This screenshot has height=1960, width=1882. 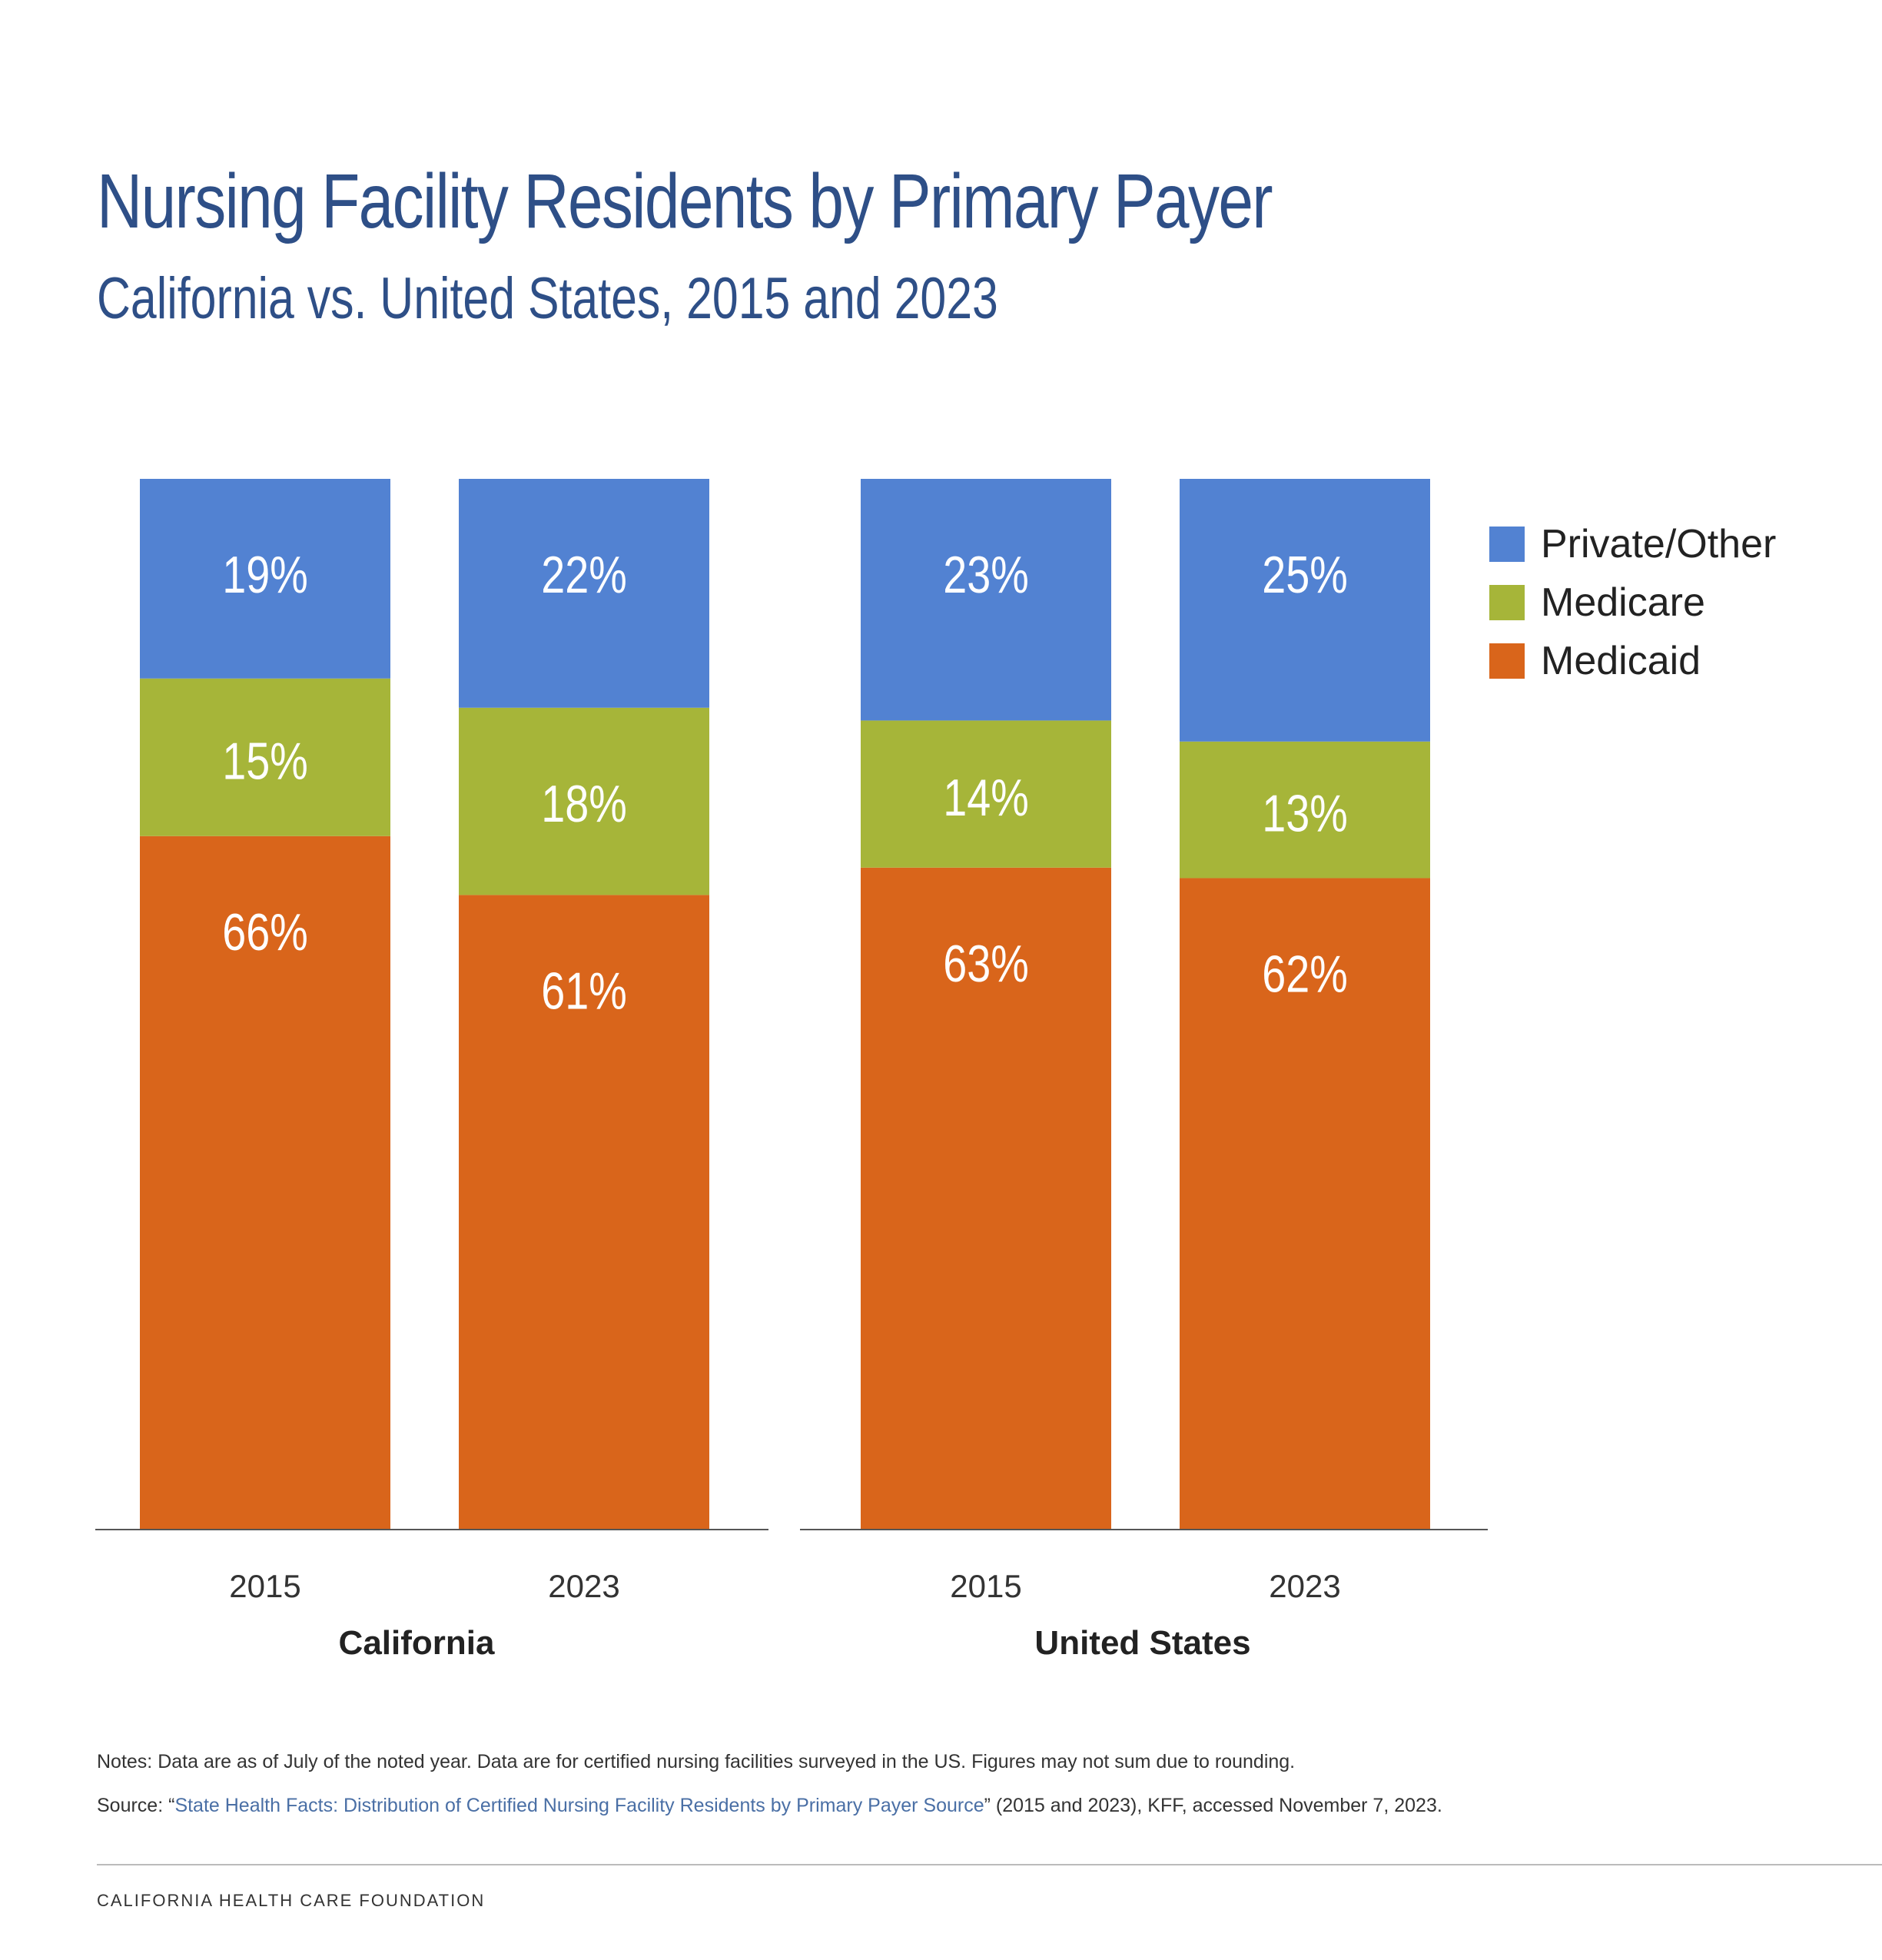 I want to click on data-label-medicare-1: 18%, so click(x=584, y=805).